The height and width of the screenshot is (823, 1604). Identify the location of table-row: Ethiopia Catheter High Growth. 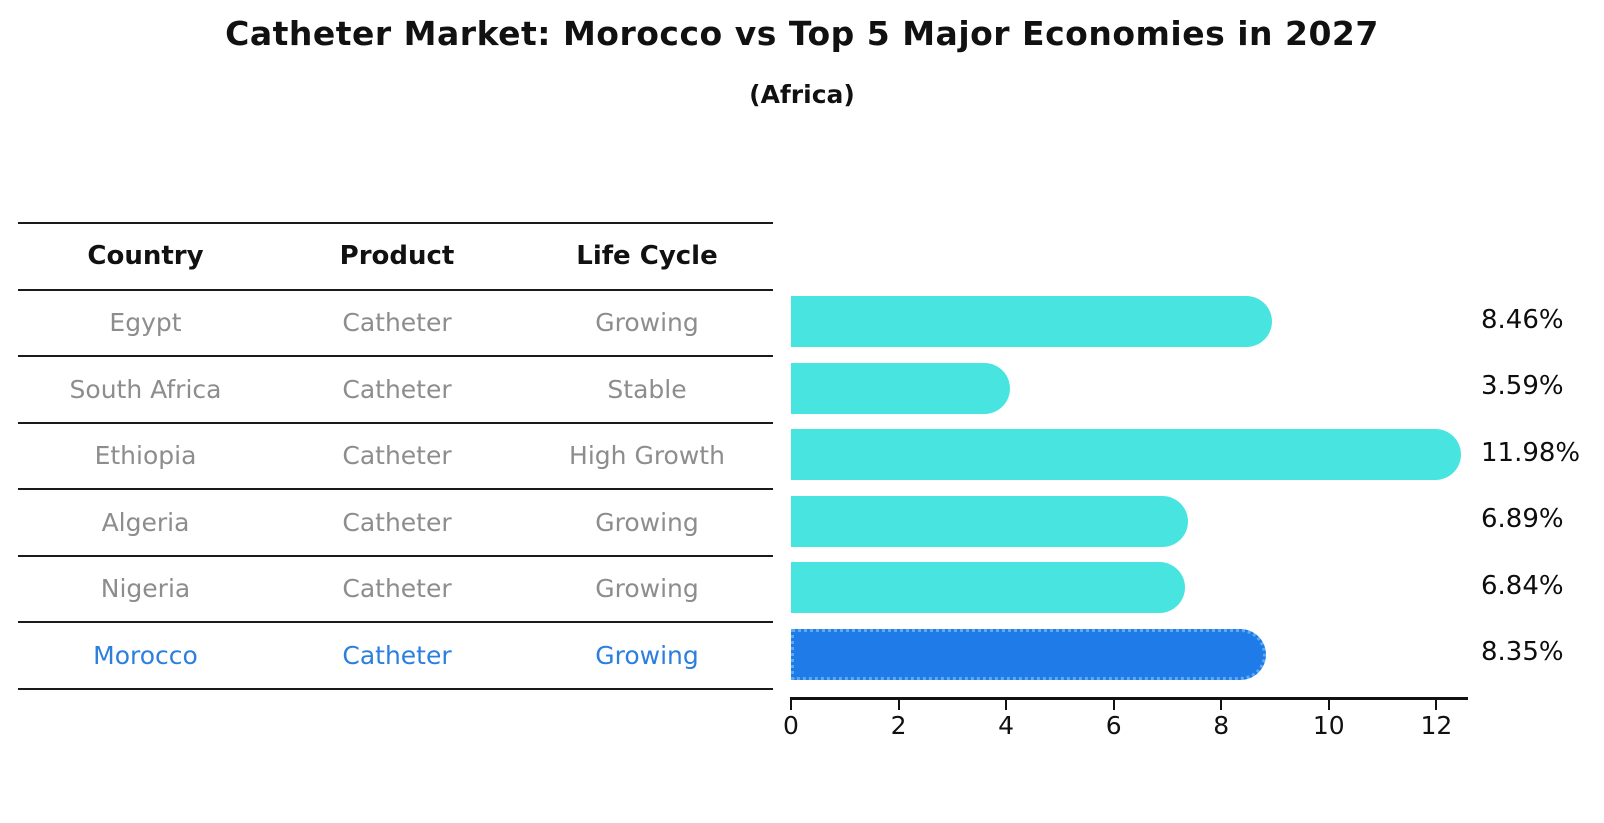
(395, 455).